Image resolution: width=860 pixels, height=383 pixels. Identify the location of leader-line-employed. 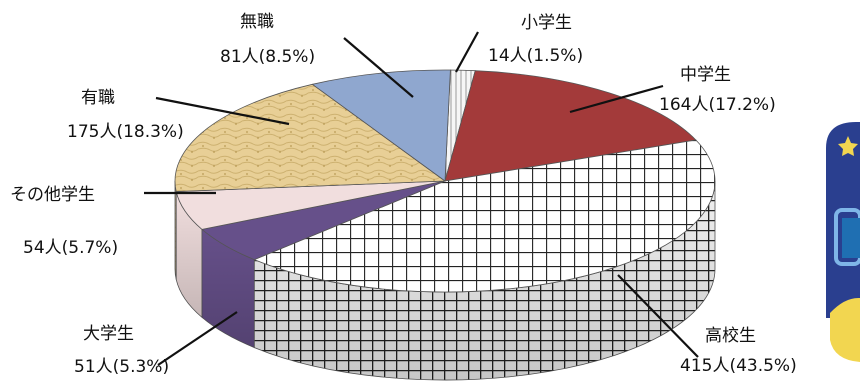
(222, 111).